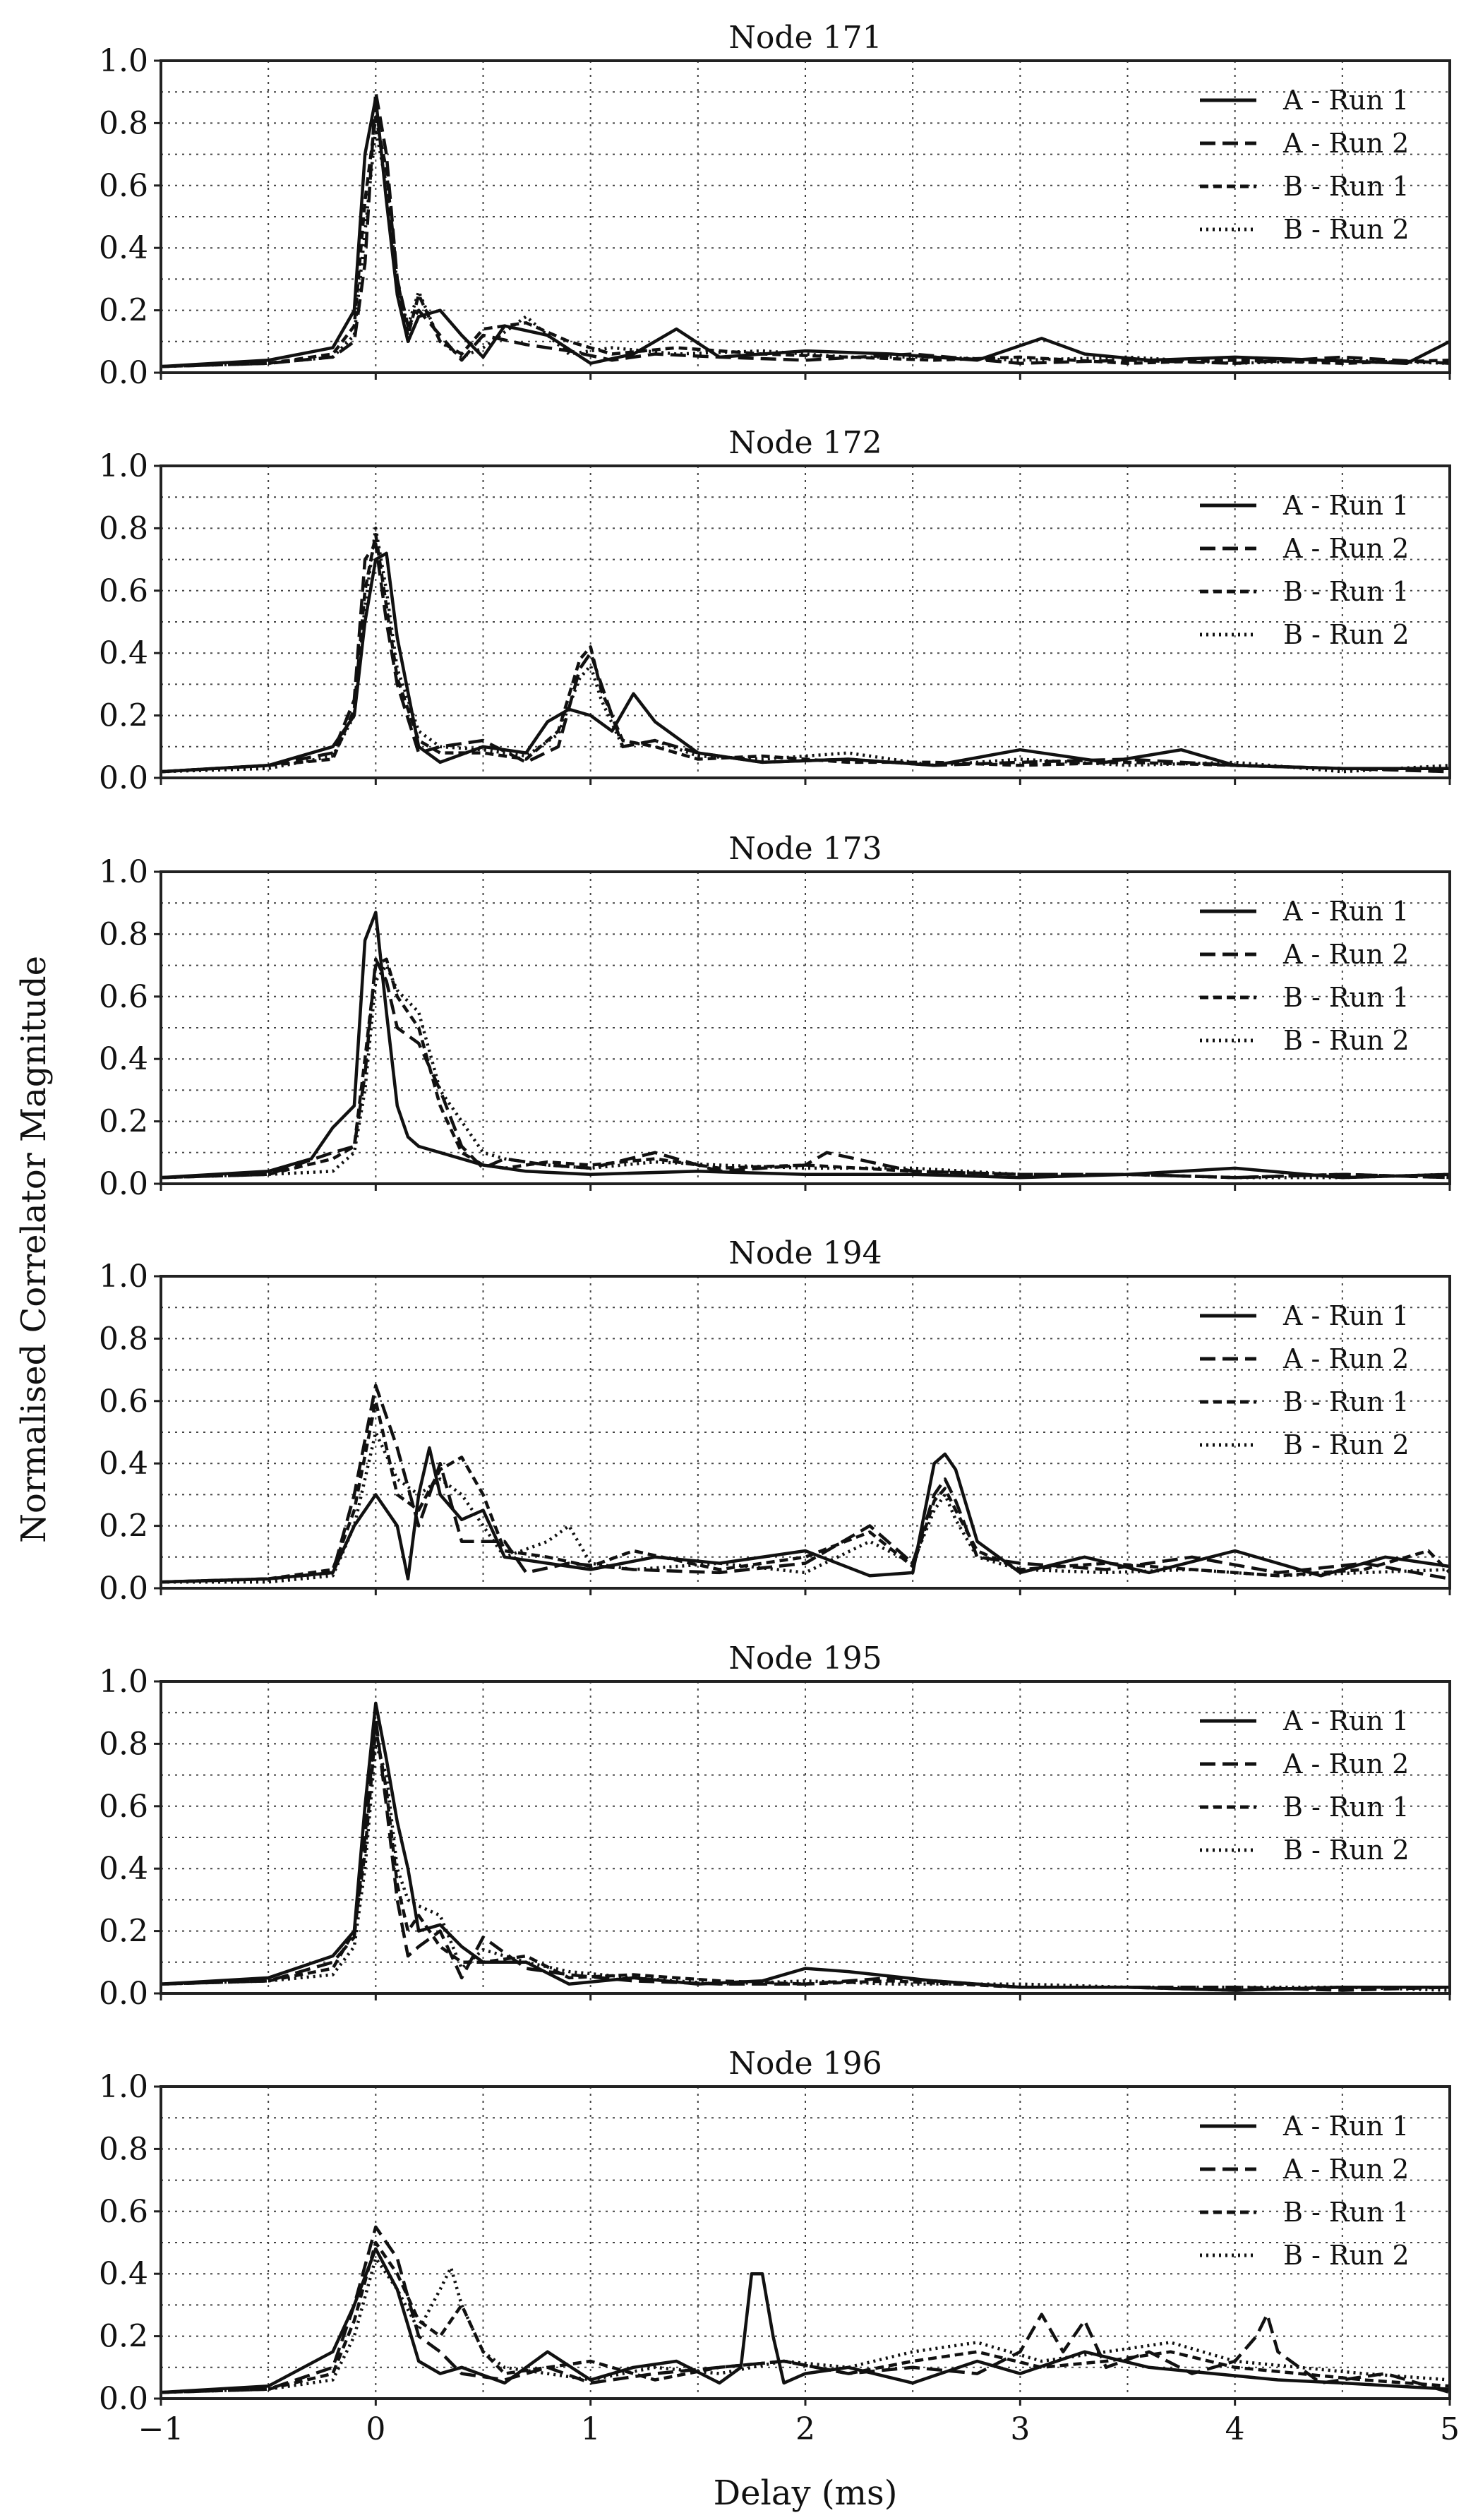  What do you see at coordinates (805, 849) in the screenshot?
I see `panel-title: Node 173` at bounding box center [805, 849].